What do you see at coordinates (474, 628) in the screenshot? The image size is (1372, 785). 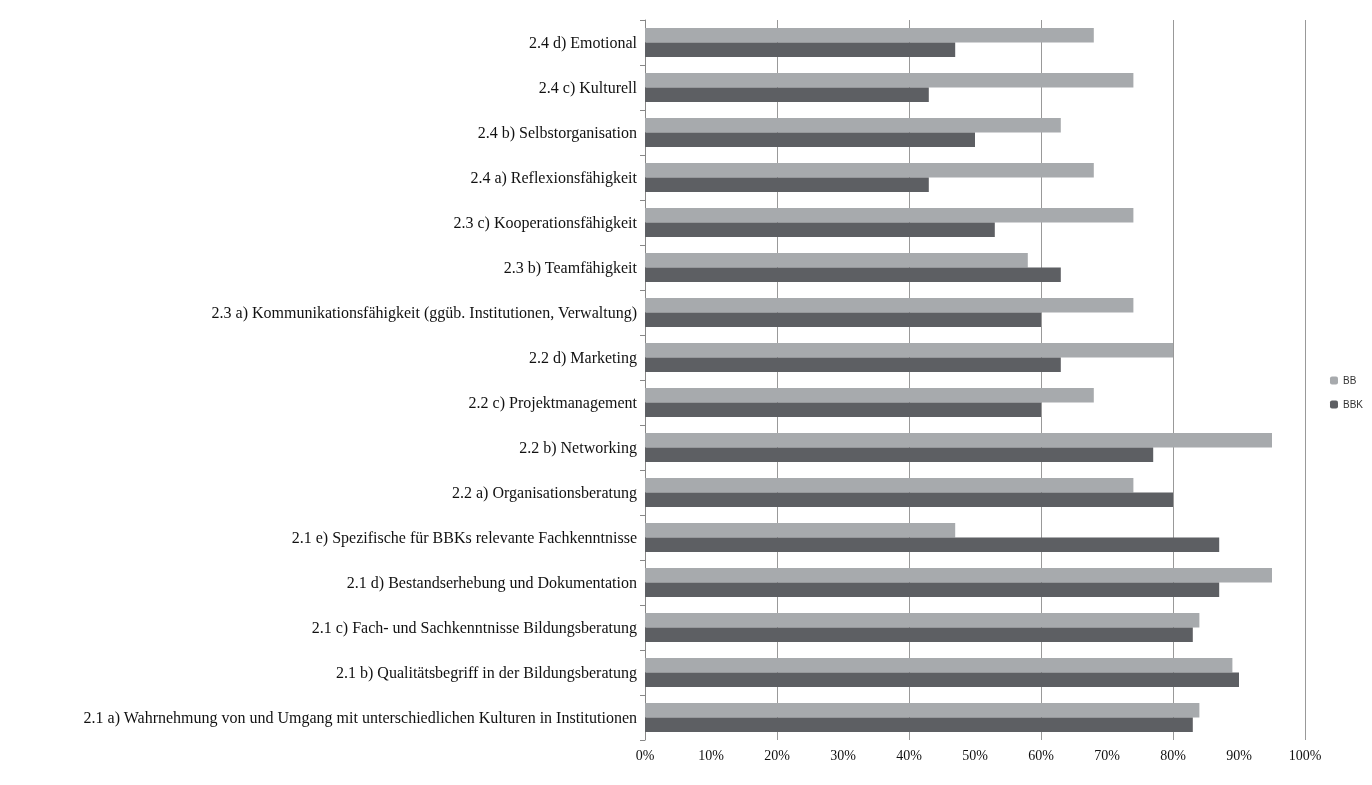 I see `y-tick-label: 2.1 c) Fach- und Sachkenntnisse Bildungsberatung` at bounding box center [474, 628].